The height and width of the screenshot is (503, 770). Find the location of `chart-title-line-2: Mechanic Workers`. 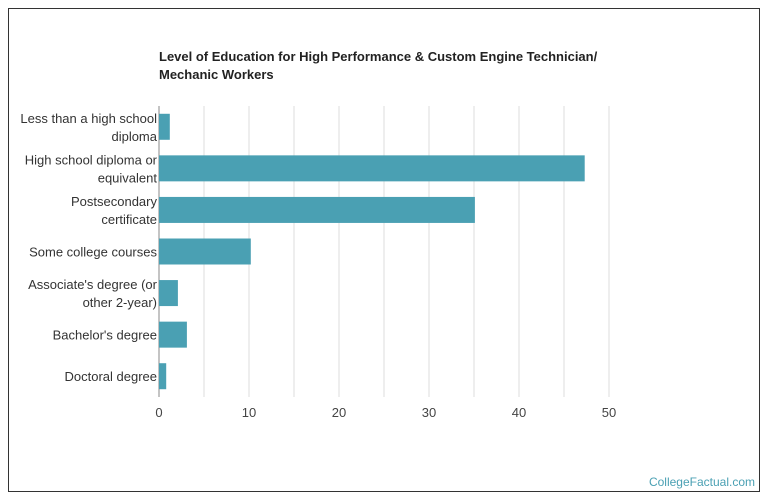

chart-title-line-2: Mechanic Workers is located at coordinates (216, 74).